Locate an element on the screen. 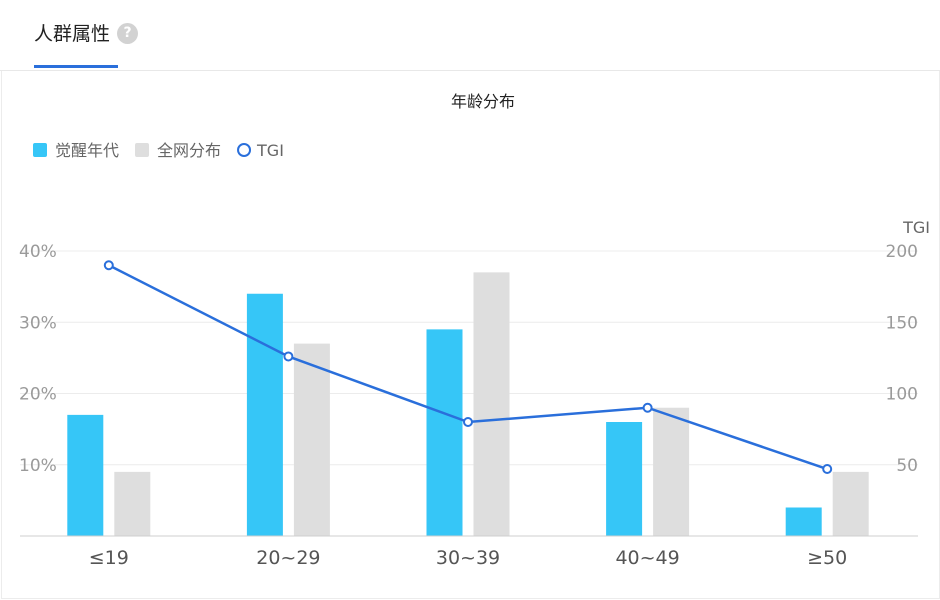 This screenshot has height=600, width=940. y-left-tick-label: 30% is located at coordinates (38, 323).